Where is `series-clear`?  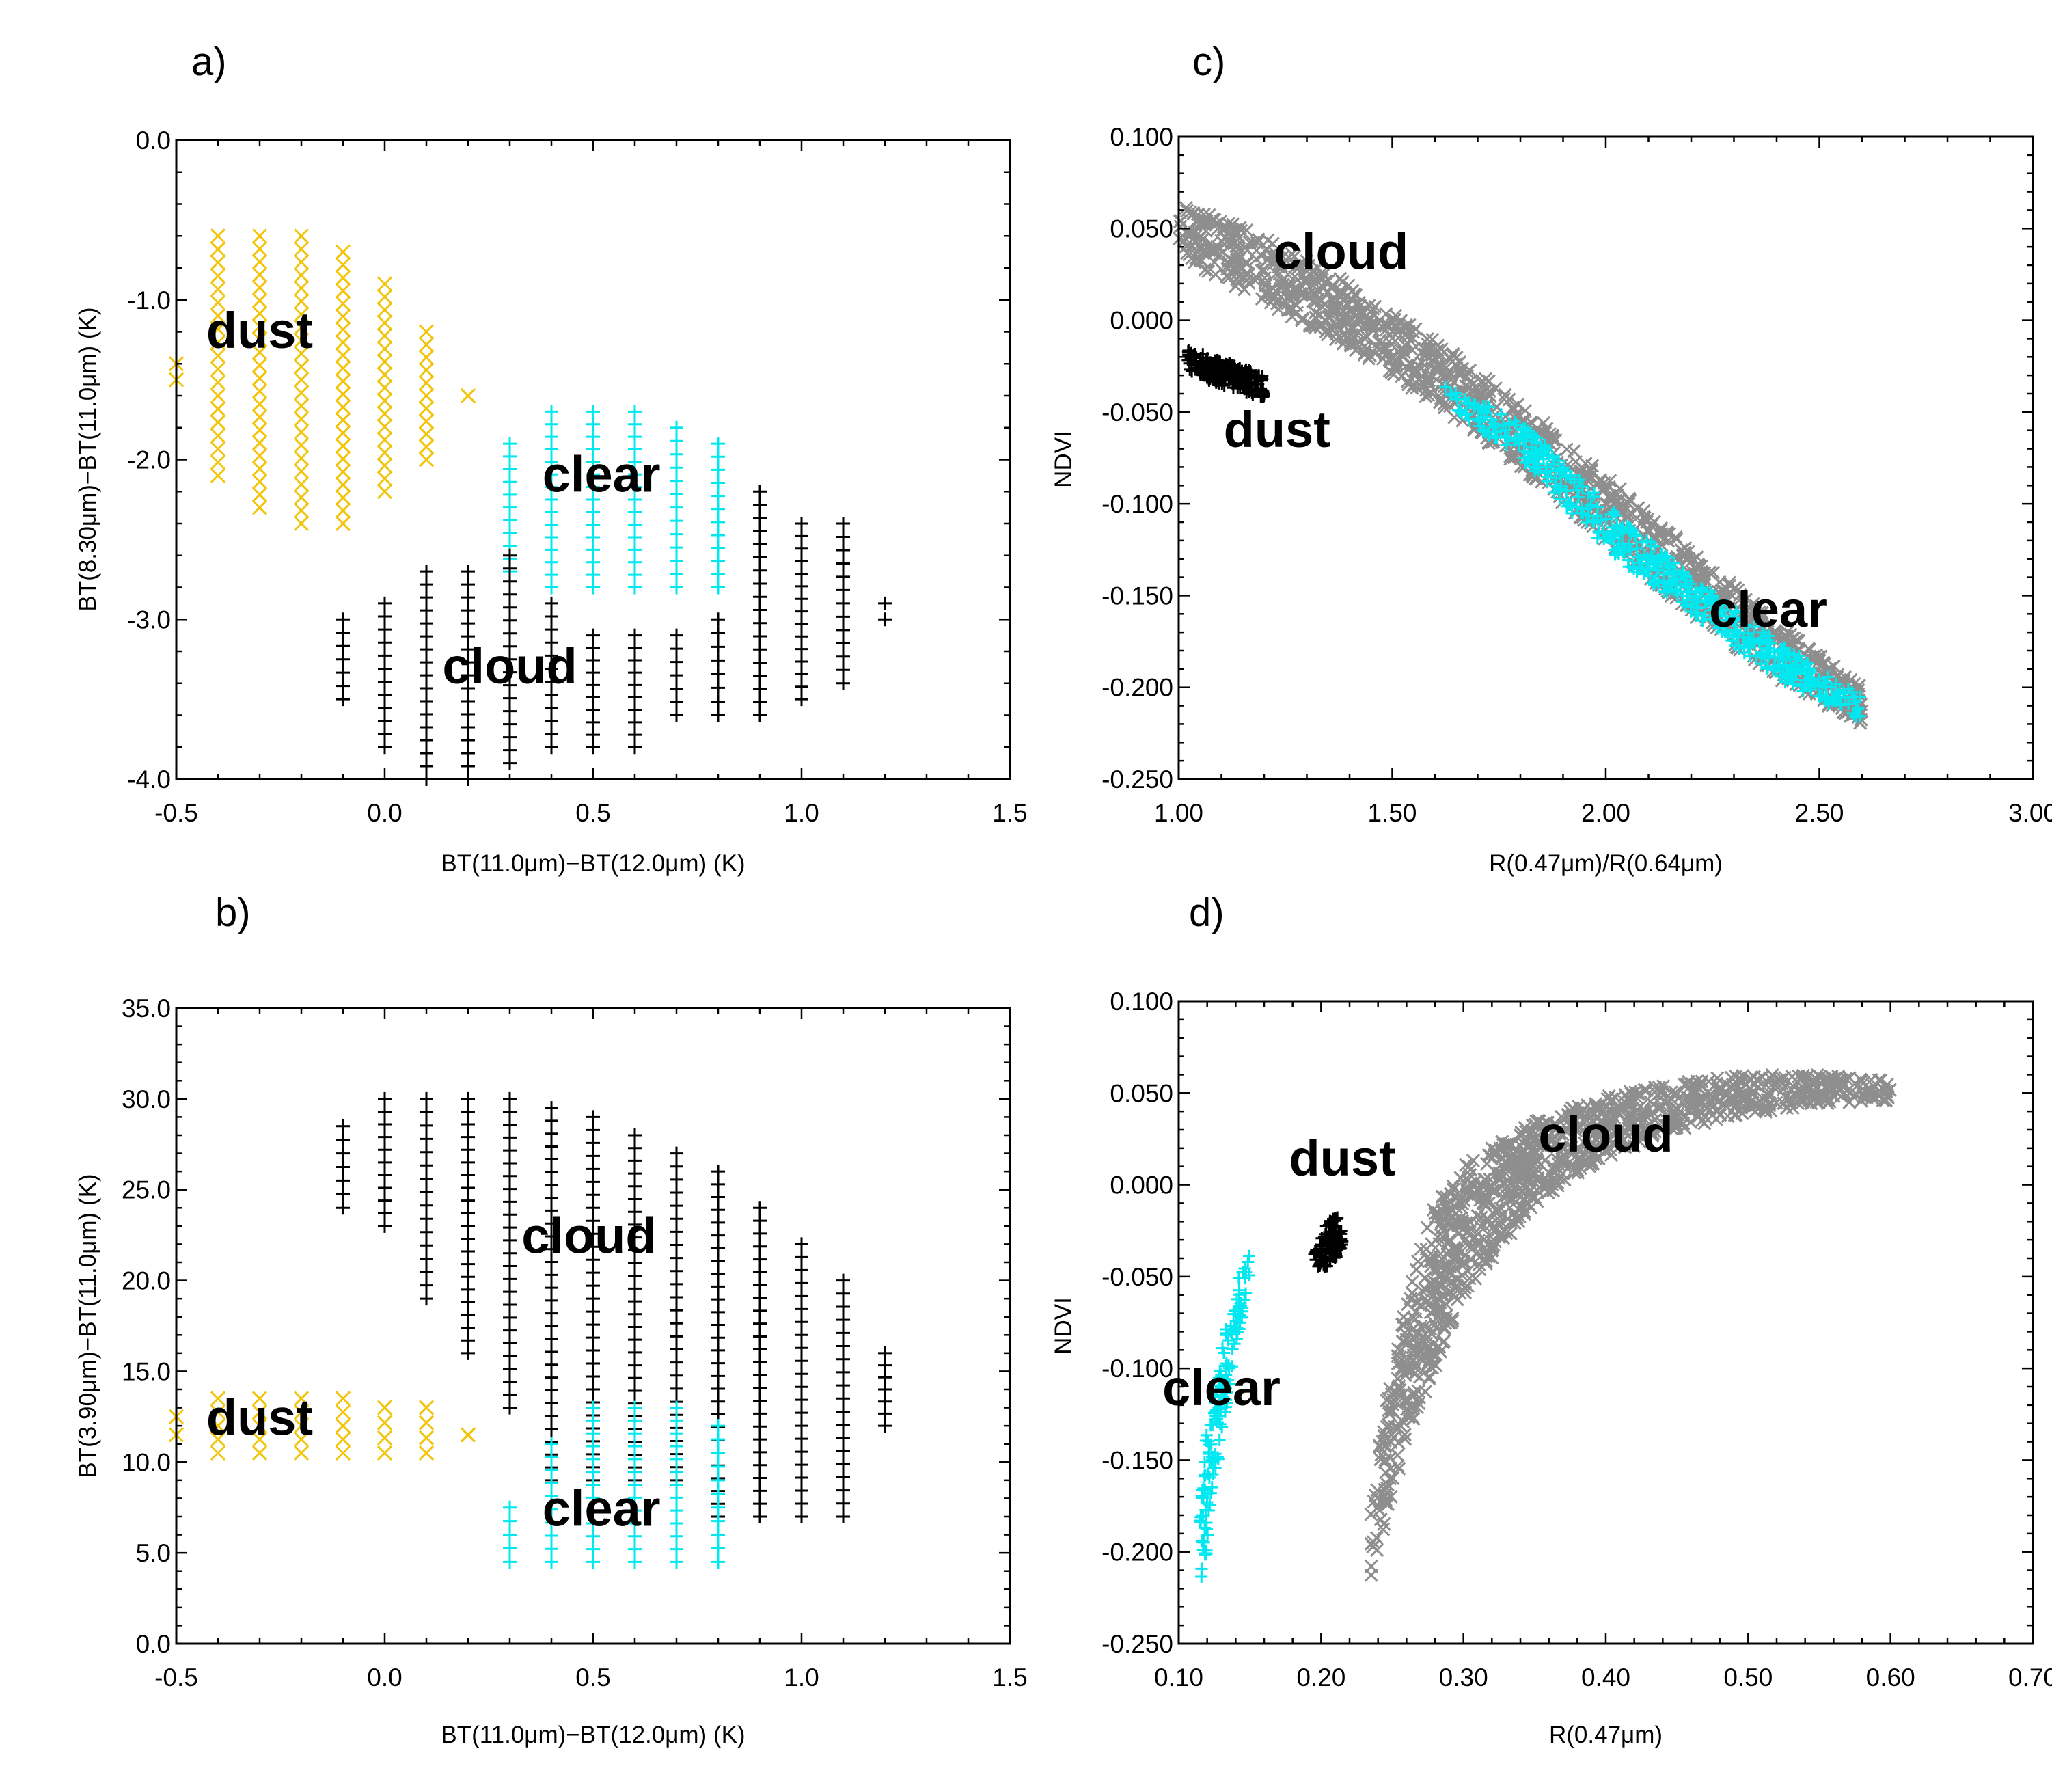
series-clear is located at coordinates (614, 1484).